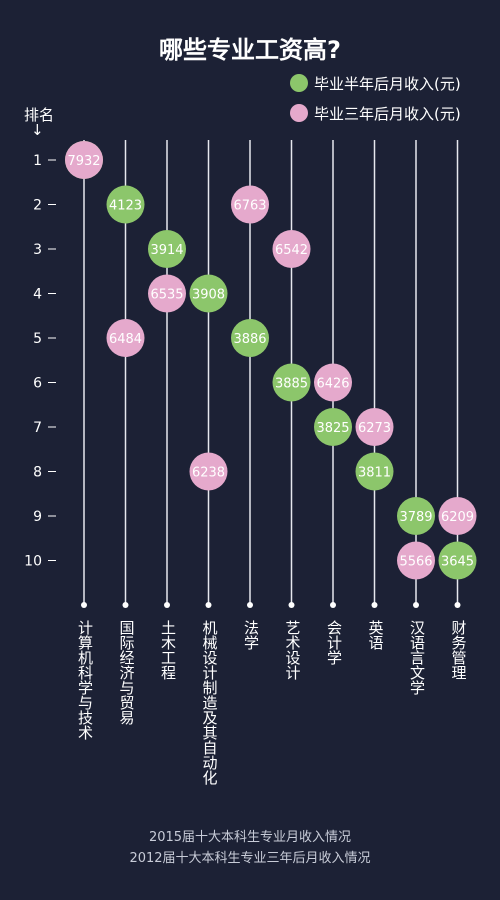 This screenshot has width=500, height=900. I want to click on data-label: 3825, so click(332, 428).